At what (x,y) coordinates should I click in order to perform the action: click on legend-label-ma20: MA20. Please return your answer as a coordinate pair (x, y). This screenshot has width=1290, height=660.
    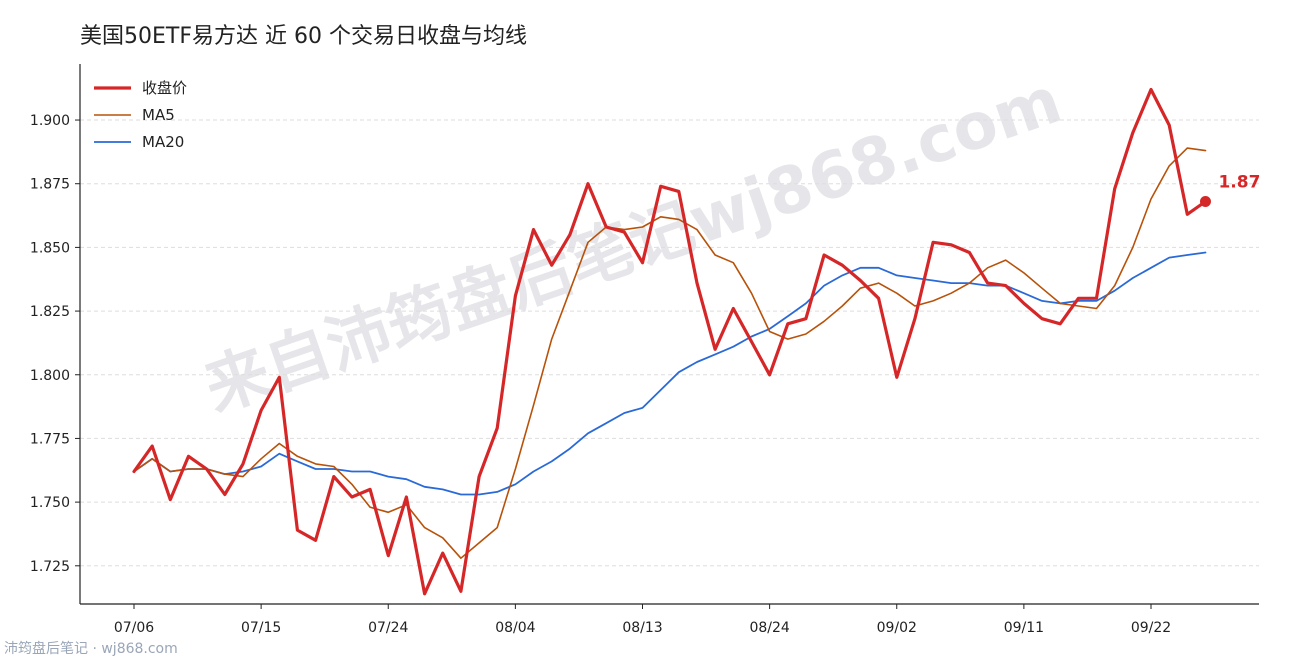
    Looking at the image, I should click on (163, 142).